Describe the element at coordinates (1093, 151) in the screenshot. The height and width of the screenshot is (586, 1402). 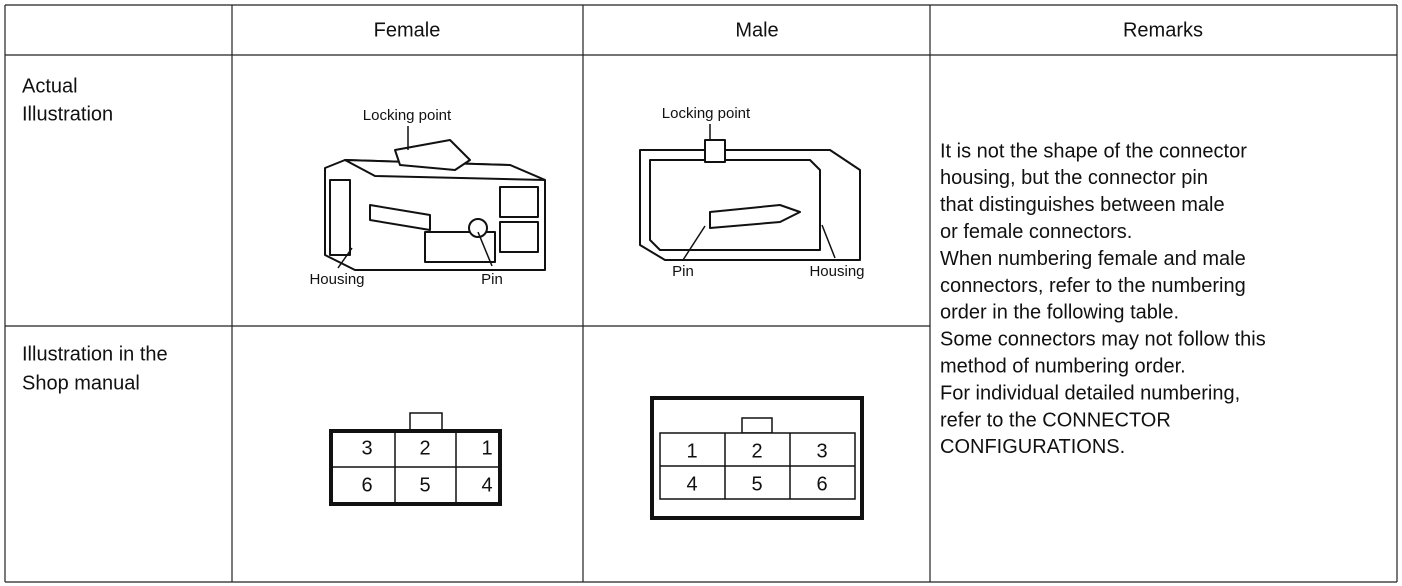
I see `remarks-line: It is not the shape of the connector` at that location.